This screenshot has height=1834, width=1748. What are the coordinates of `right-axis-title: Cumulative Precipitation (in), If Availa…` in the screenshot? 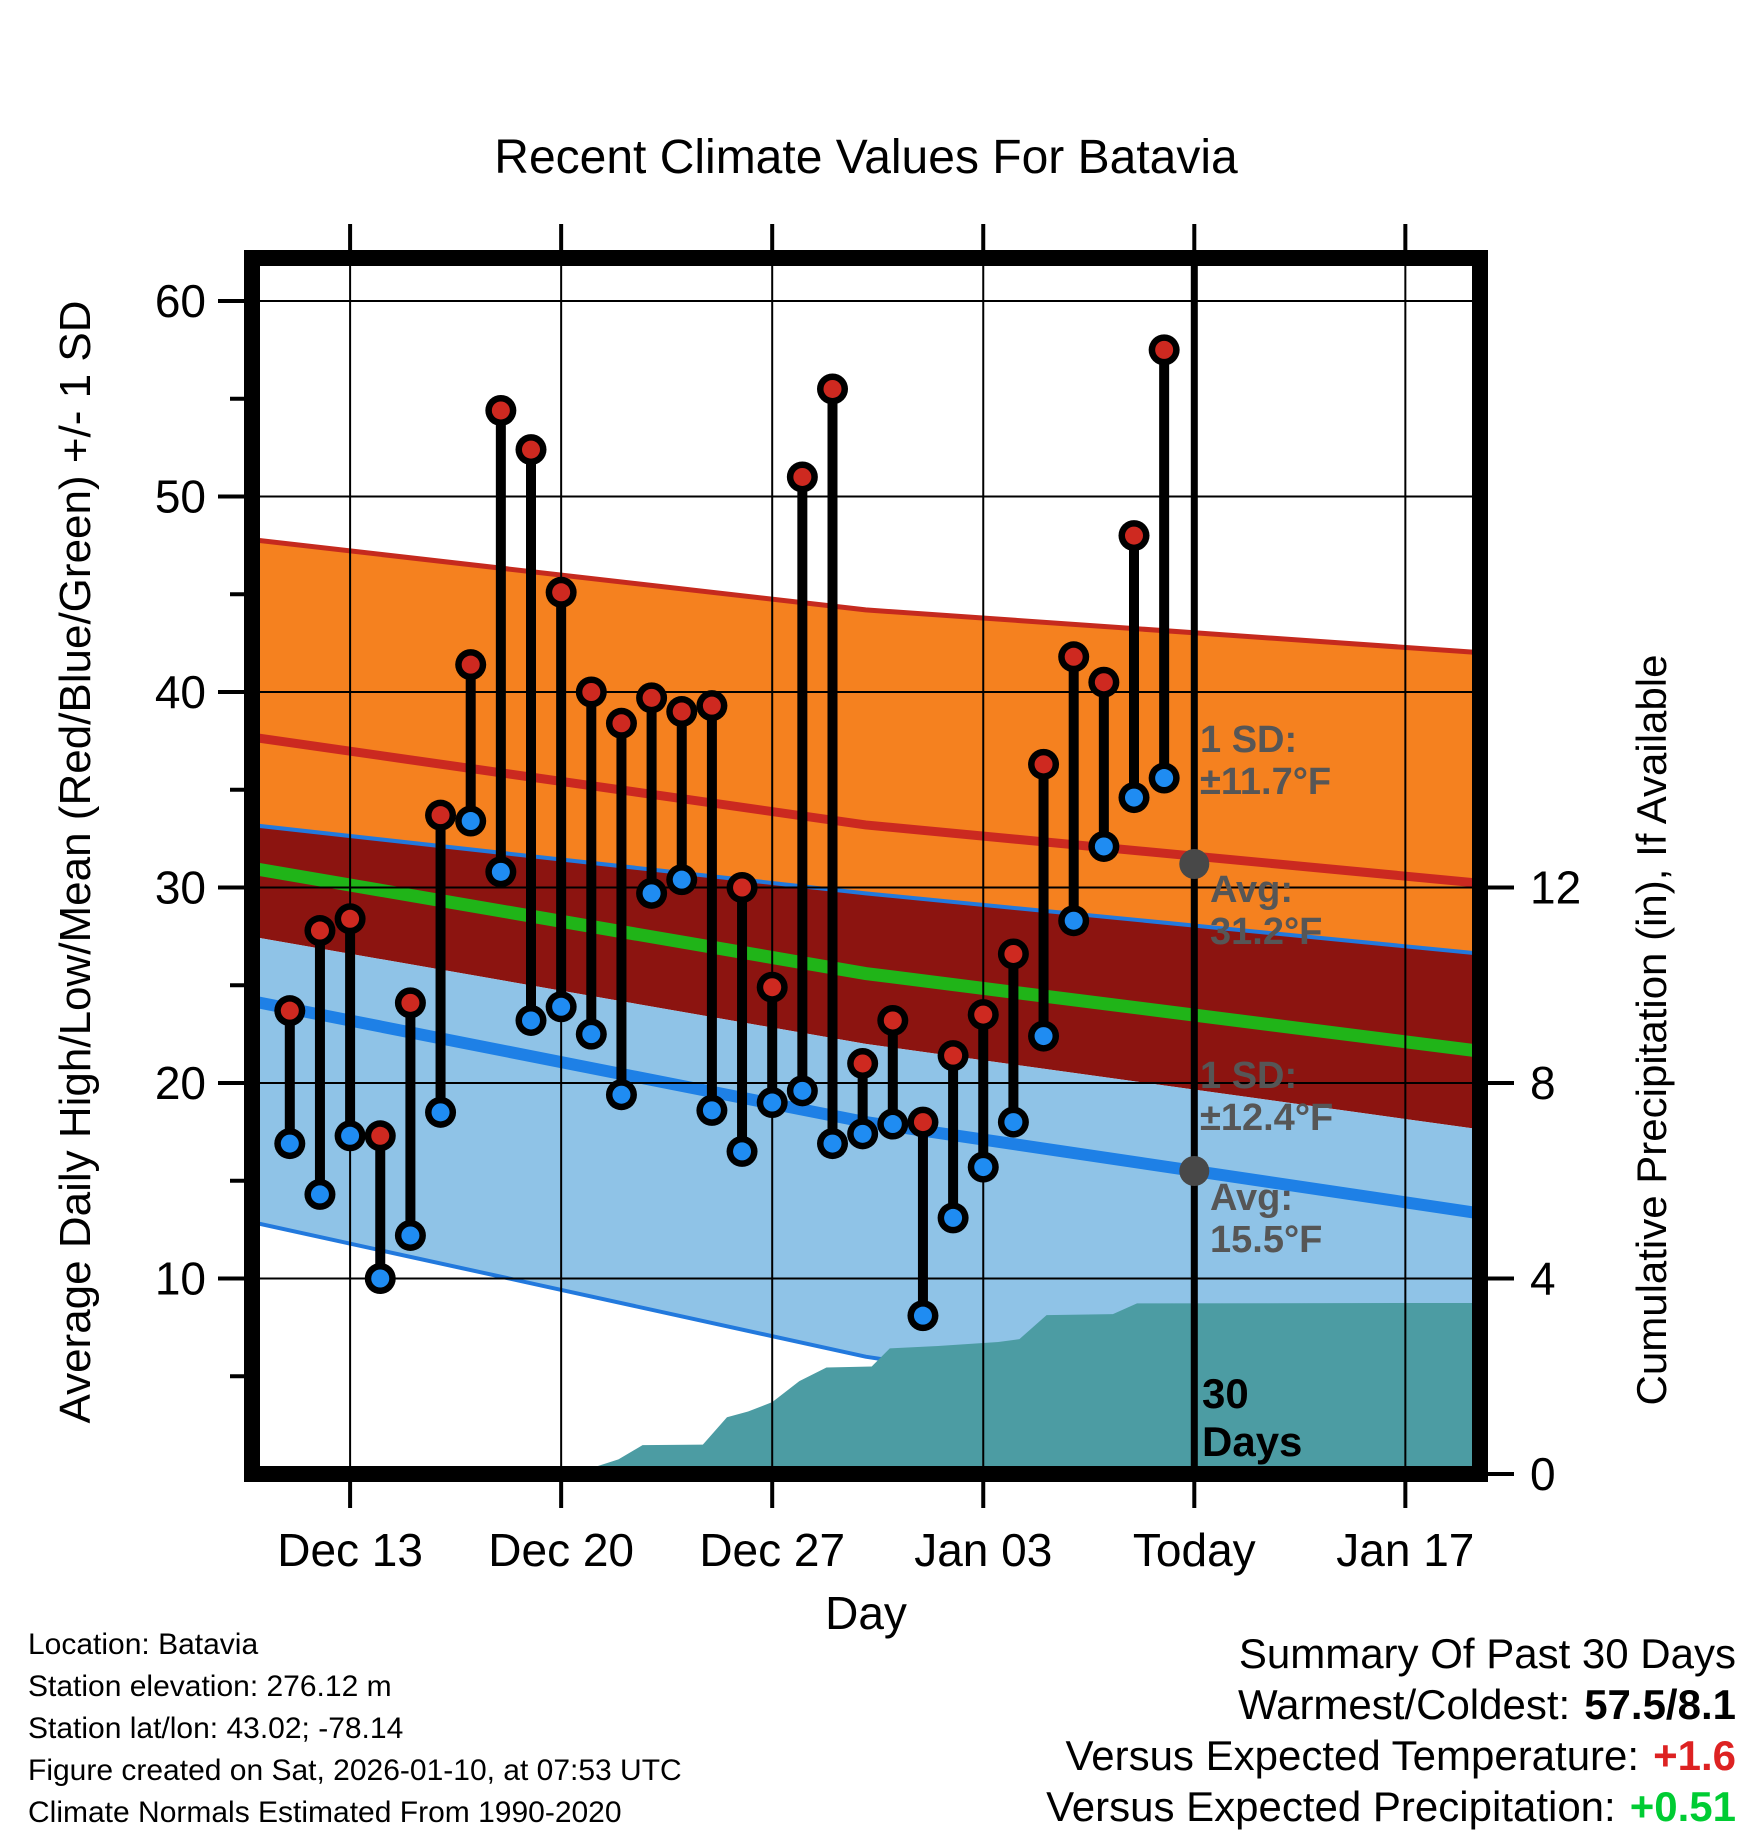 It's located at (1651, 1030).